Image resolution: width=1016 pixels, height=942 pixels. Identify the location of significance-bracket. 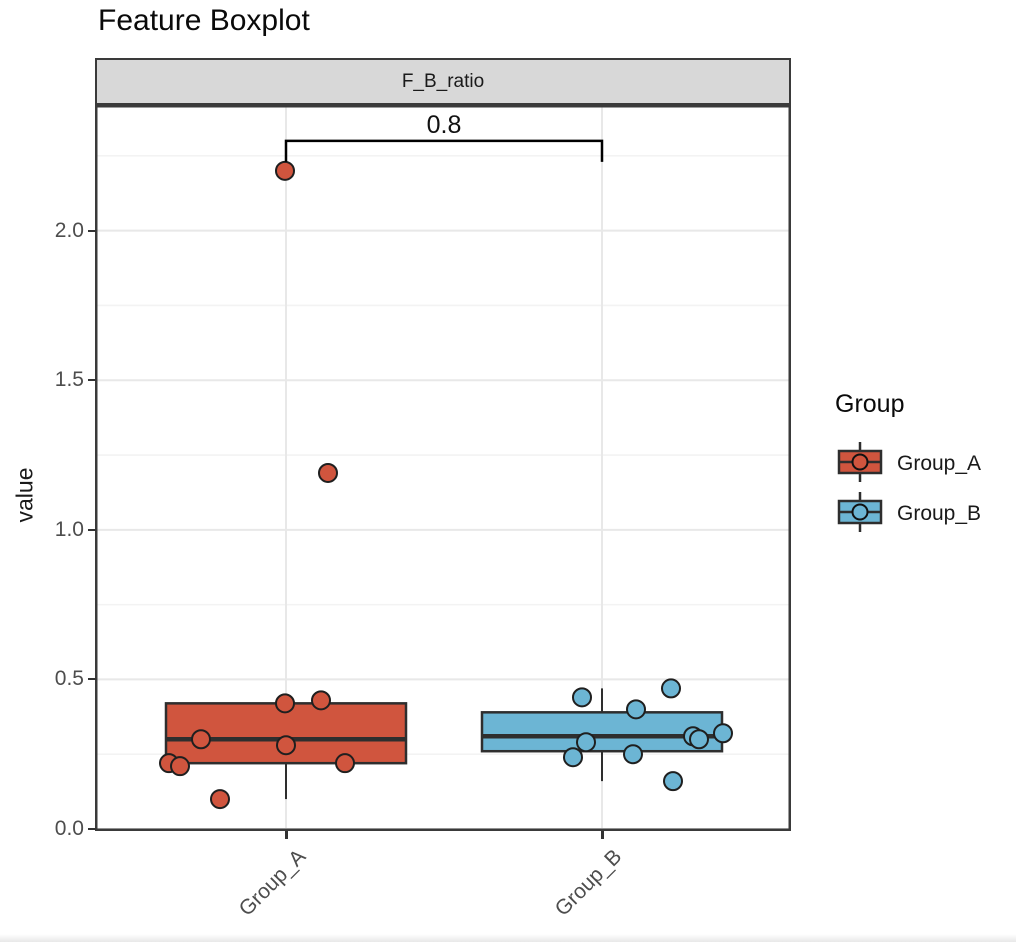
(444, 150).